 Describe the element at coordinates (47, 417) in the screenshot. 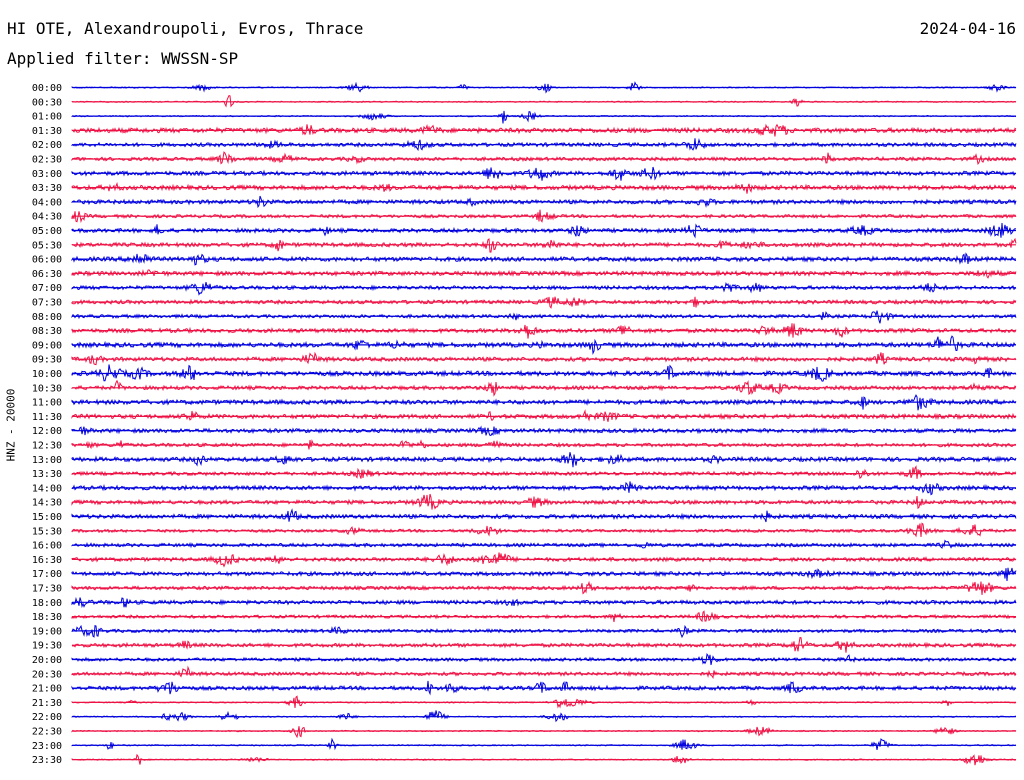

I see `row-time-label: 11:30` at that location.